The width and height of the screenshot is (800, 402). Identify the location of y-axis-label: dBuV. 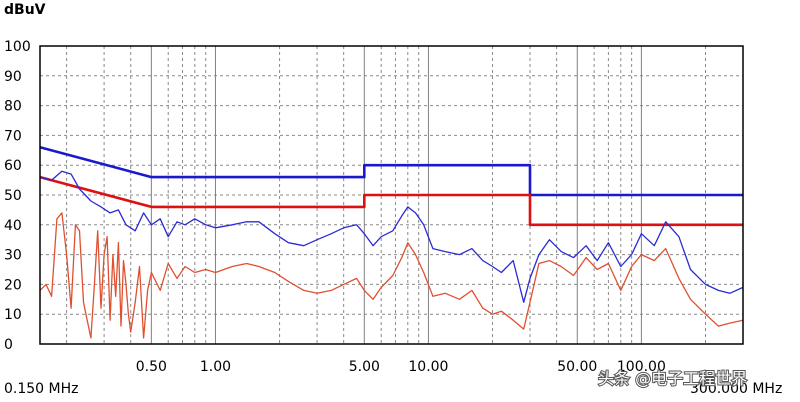
(25, 10).